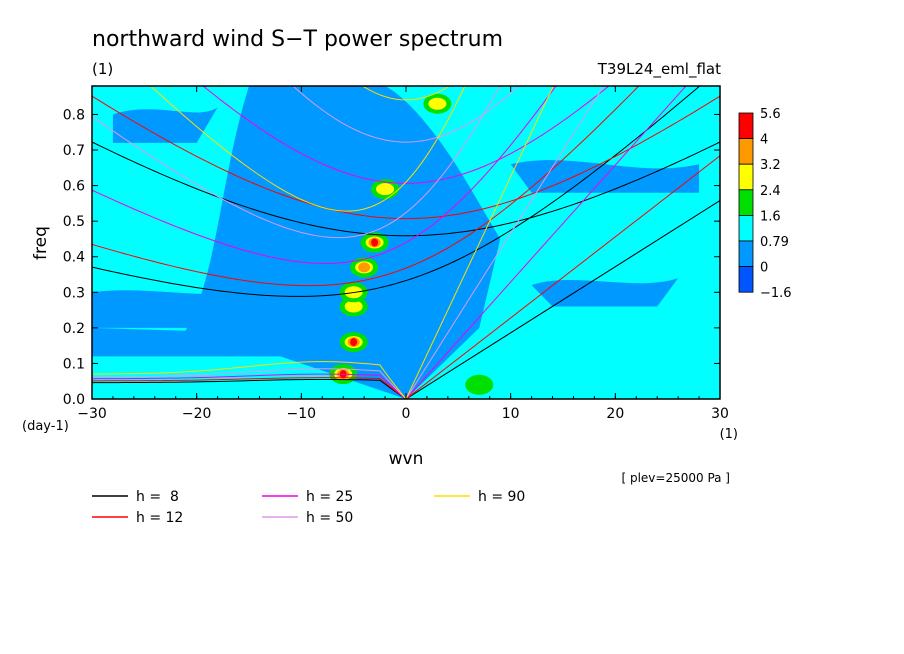  Describe the element at coordinates (74, 293) in the screenshot. I see `y-tick-label: 0.3` at that location.